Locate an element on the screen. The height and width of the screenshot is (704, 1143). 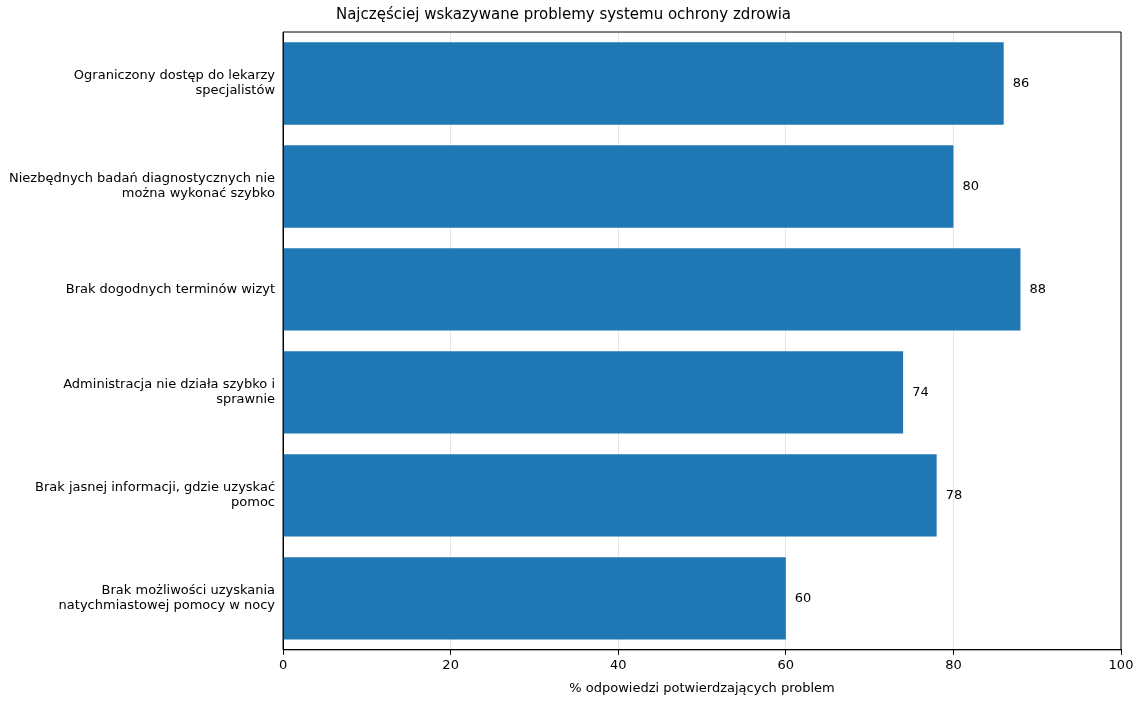
data-label: 86 is located at coordinates (1021, 82).